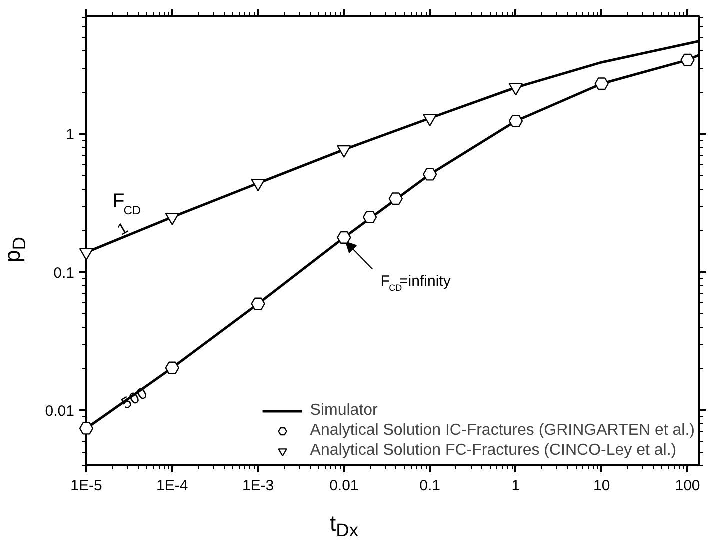 This screenshot has width=713, height=556. Describe the element at coordinates (344, 411) in the screenshot. I see `legend-label: Simulator` at that location.